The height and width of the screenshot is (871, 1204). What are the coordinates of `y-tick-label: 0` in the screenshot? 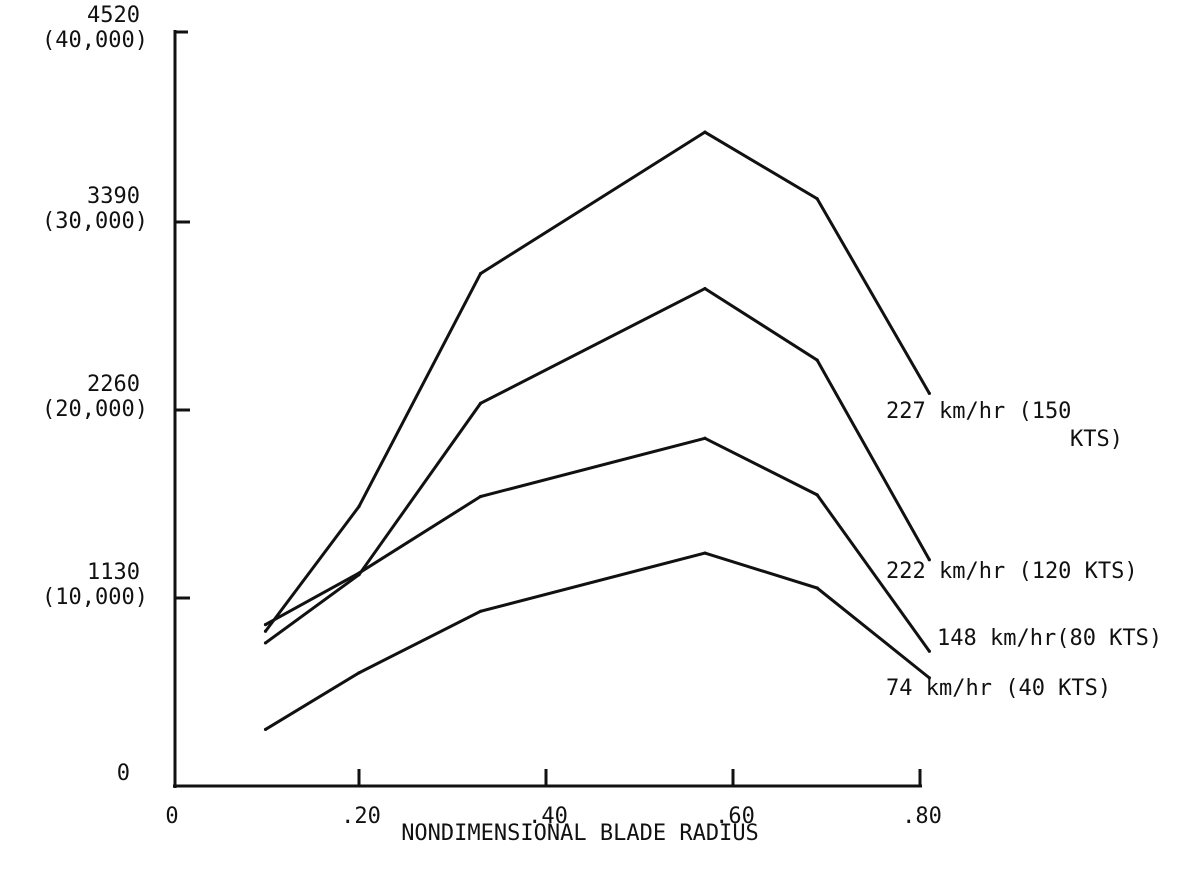 It's located at (123, 773).